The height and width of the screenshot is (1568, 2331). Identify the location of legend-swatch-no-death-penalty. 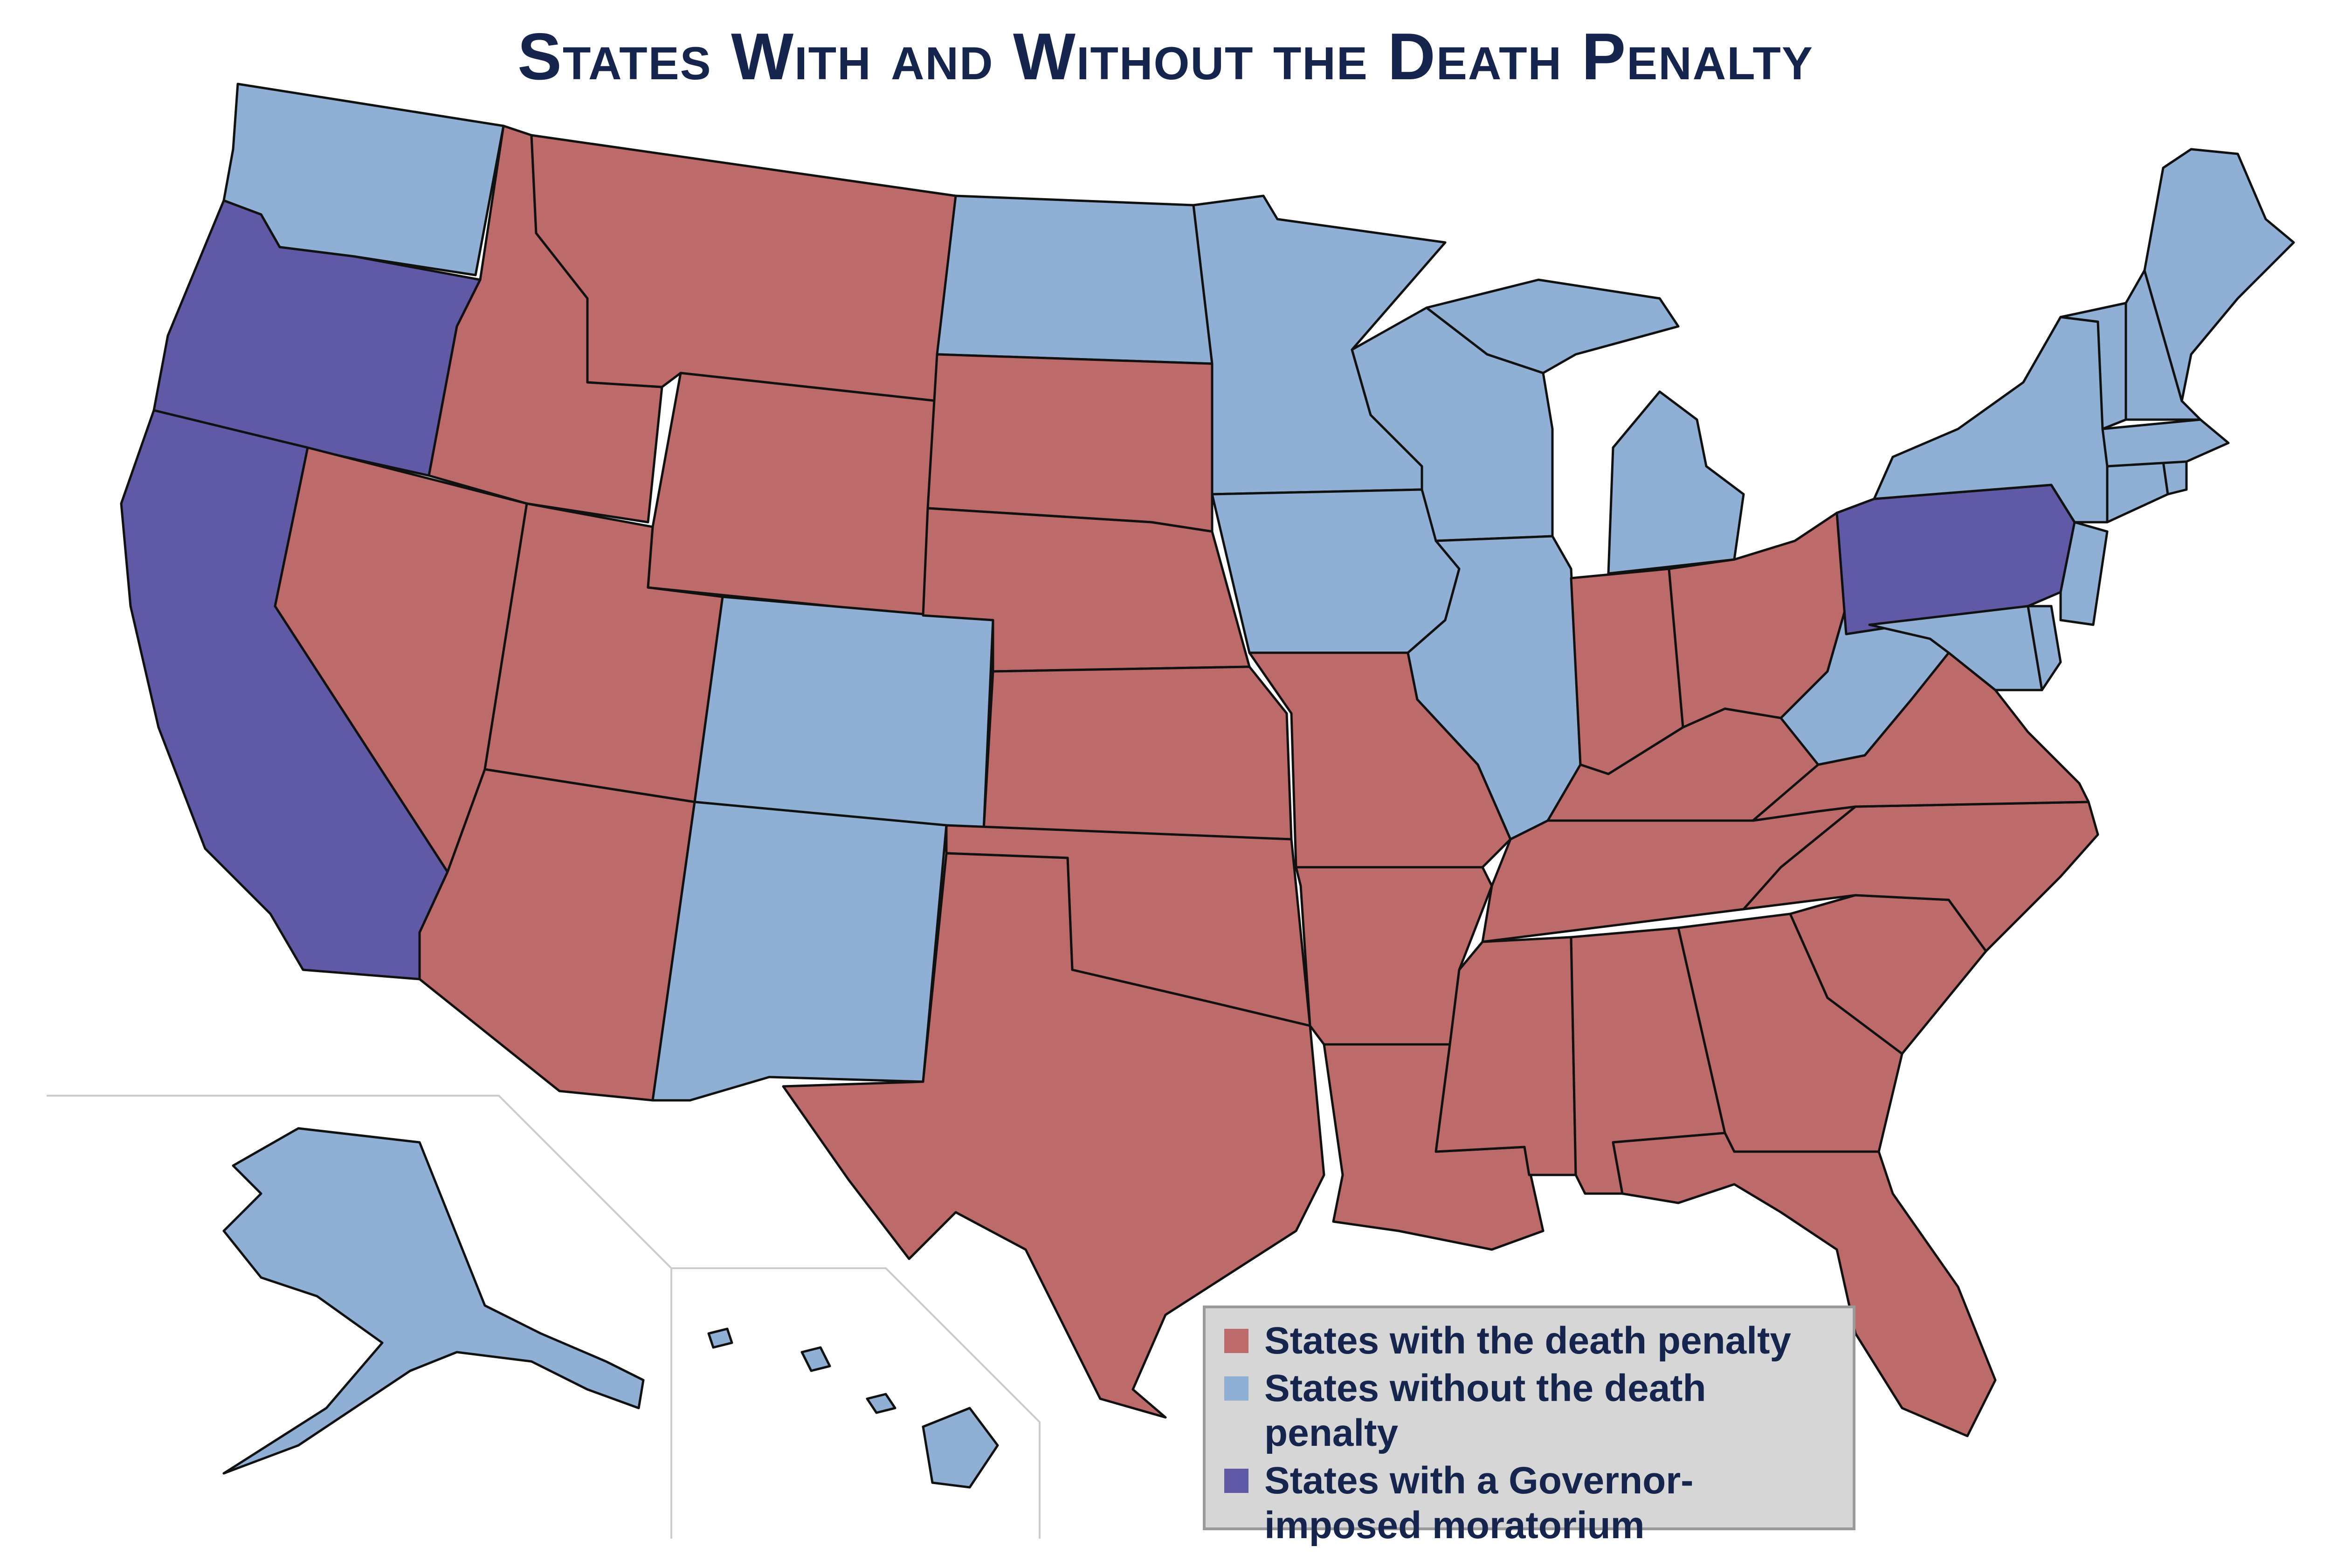
(1236, 1388).